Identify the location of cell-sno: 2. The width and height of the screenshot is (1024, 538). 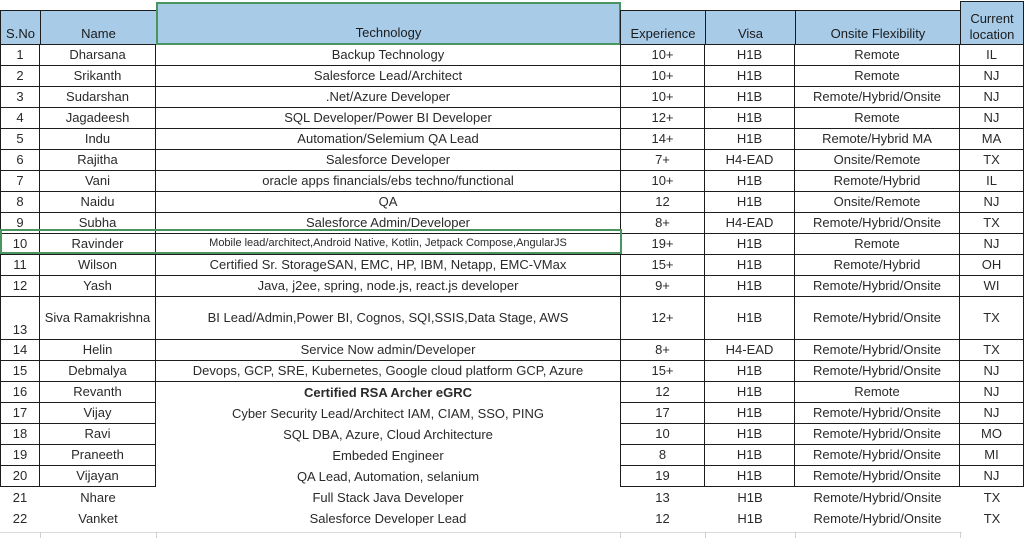
(20, 76).